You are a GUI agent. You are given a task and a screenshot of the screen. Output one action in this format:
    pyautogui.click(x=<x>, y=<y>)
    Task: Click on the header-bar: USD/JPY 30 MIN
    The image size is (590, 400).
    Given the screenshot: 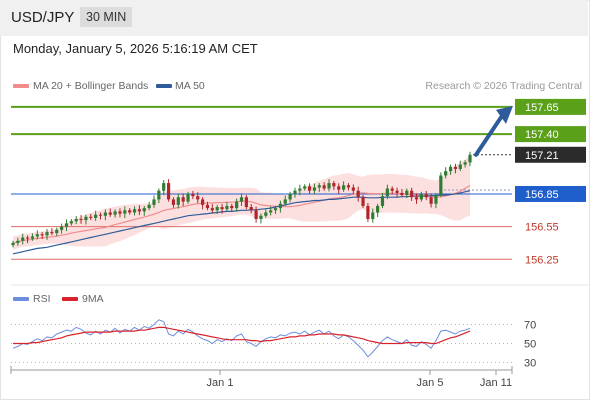 What is the action you would take?
    pyautogui.click(x=294, y=18)
    